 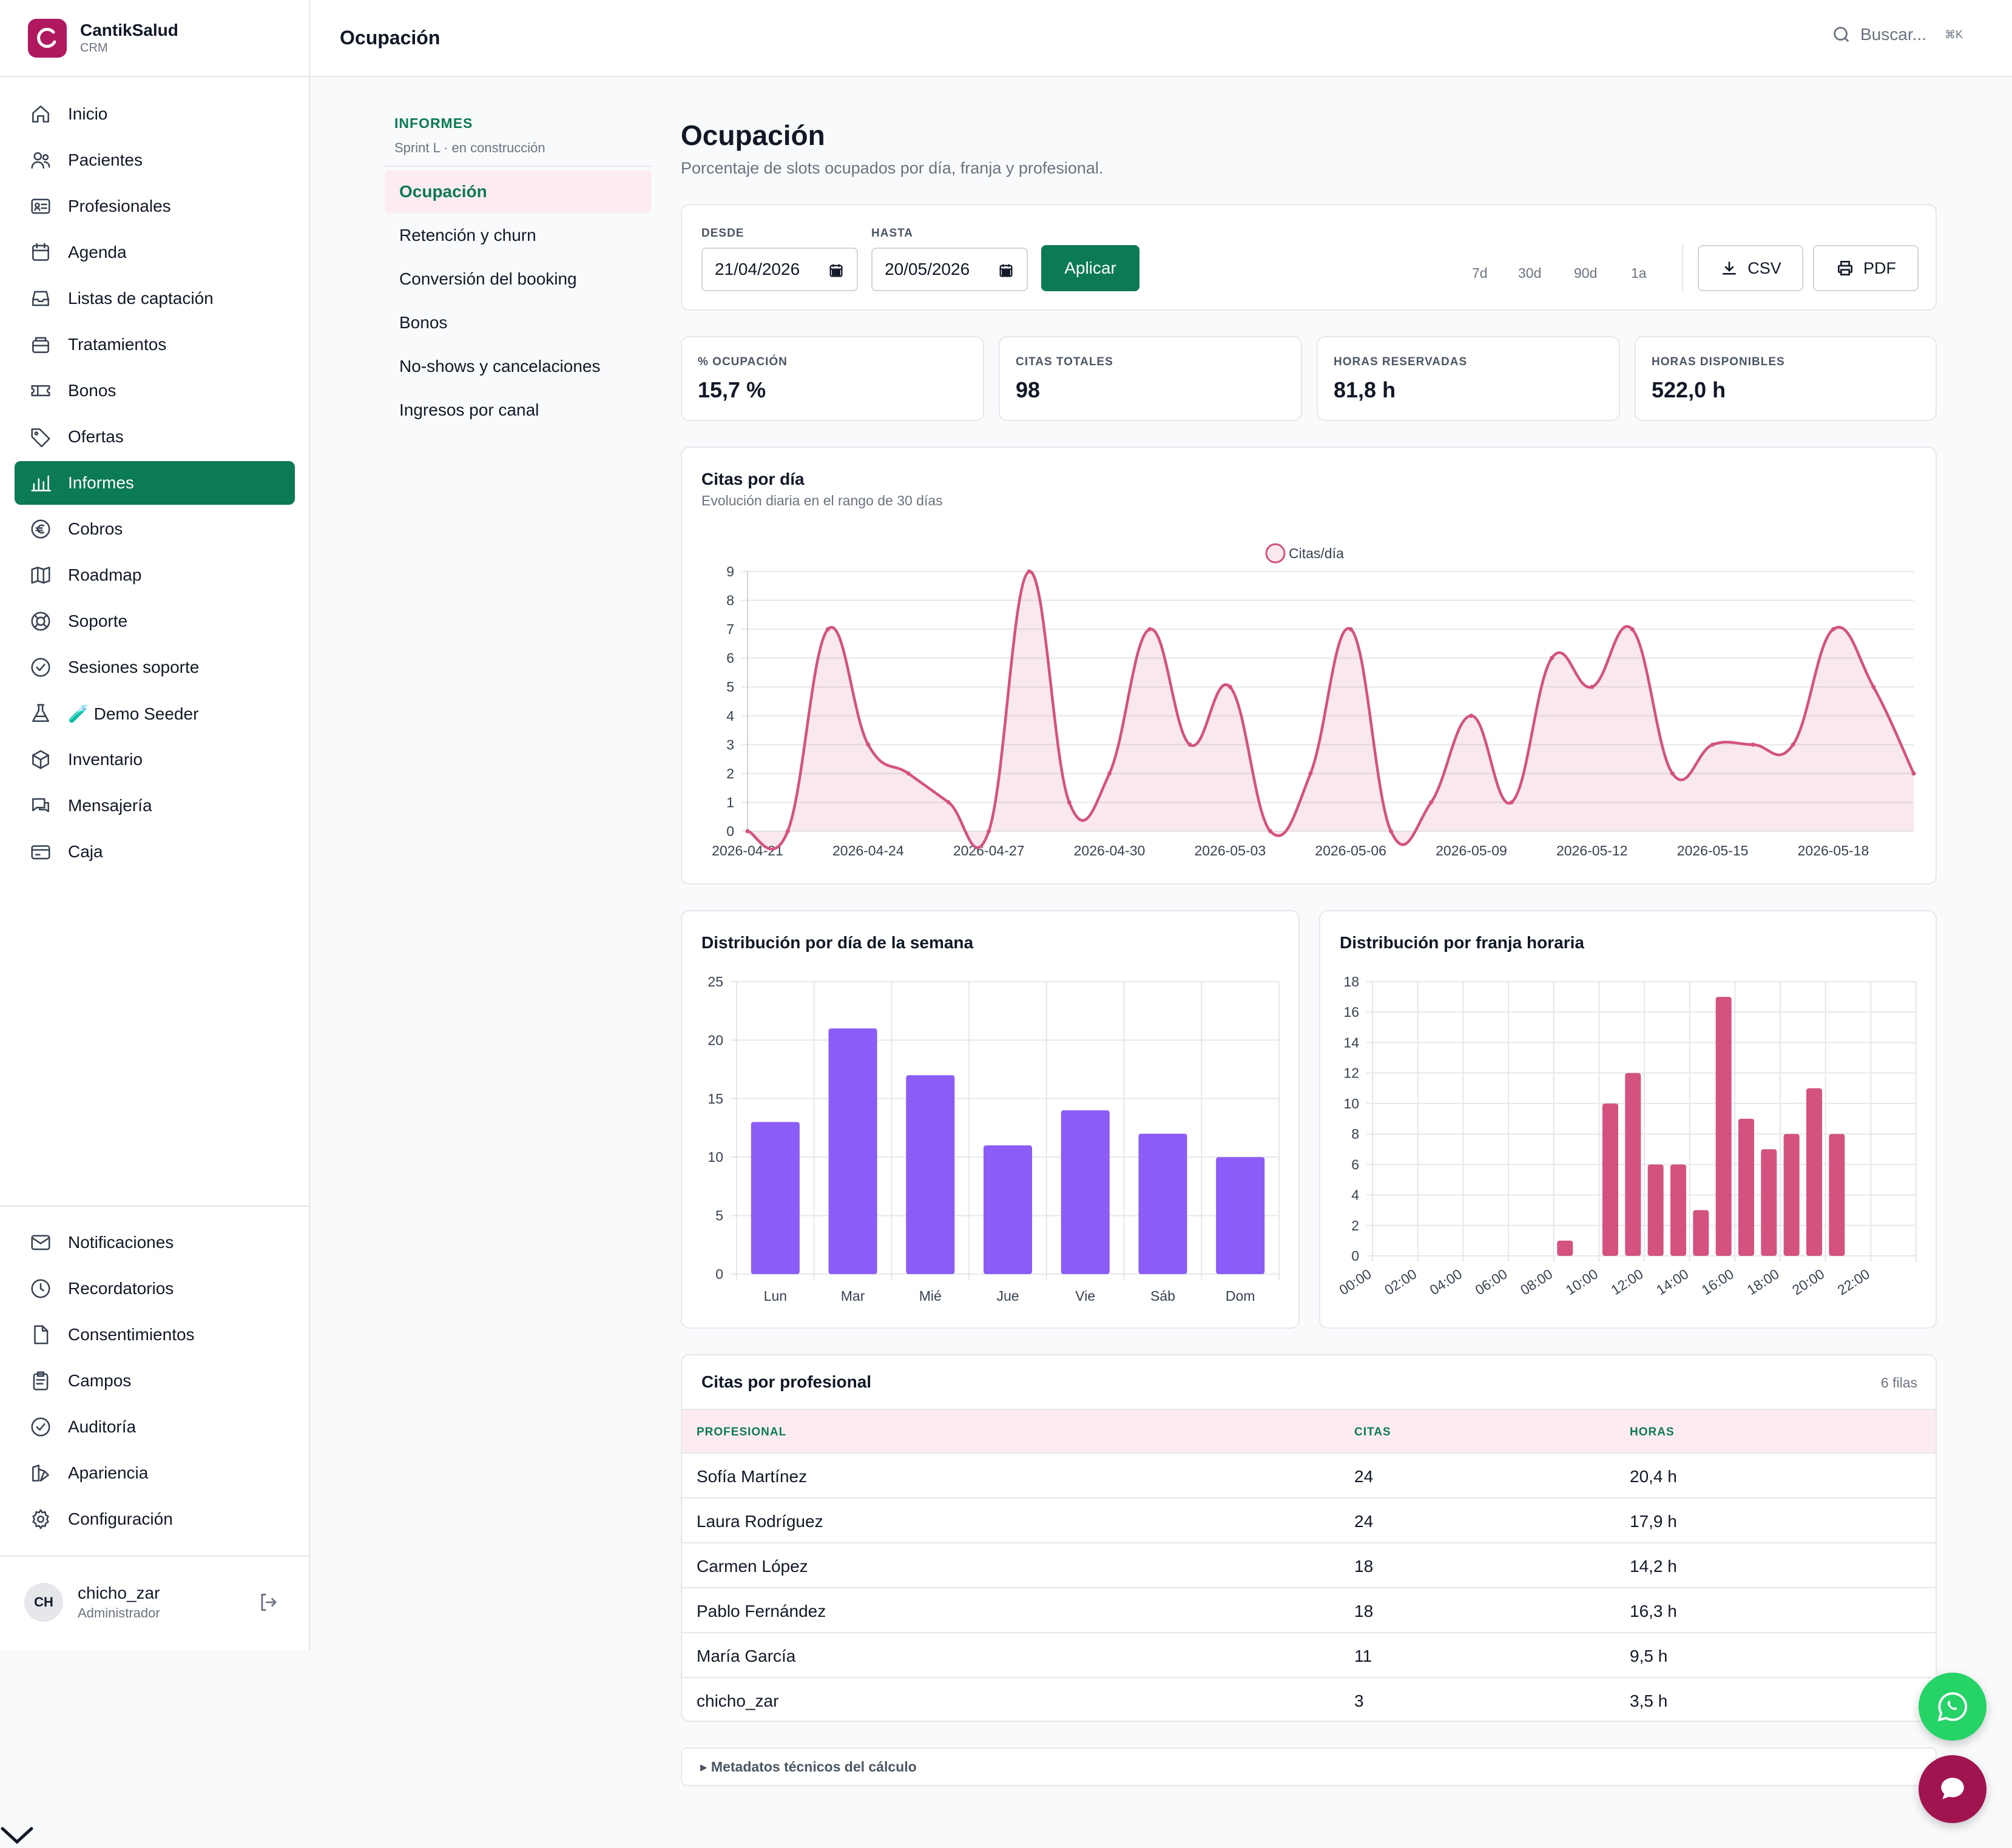 I want to click on sidebar-item-bonos: Bonos, so click(x=155, y=391).